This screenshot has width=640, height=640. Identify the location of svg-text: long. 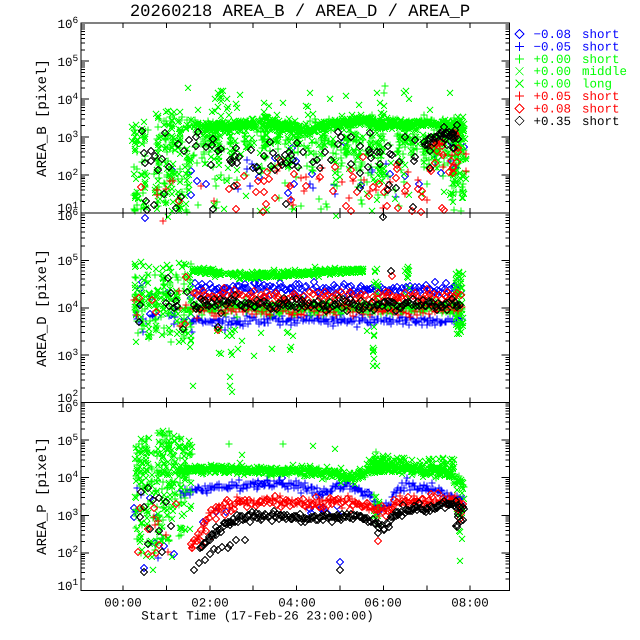
(597, 85).